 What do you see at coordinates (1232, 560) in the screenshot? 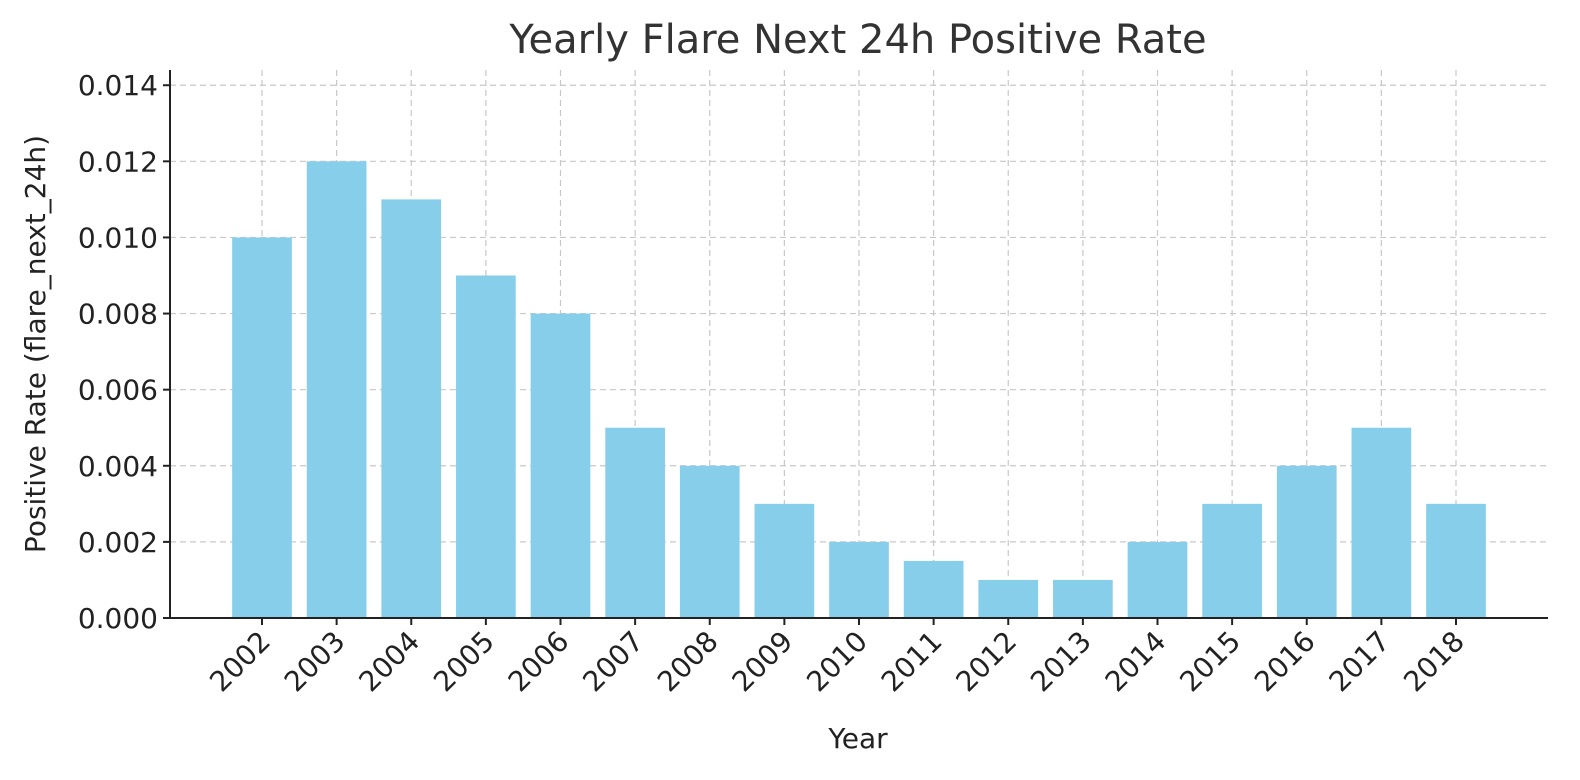
I see `bar-2015` at bounding box center [1232, 560].